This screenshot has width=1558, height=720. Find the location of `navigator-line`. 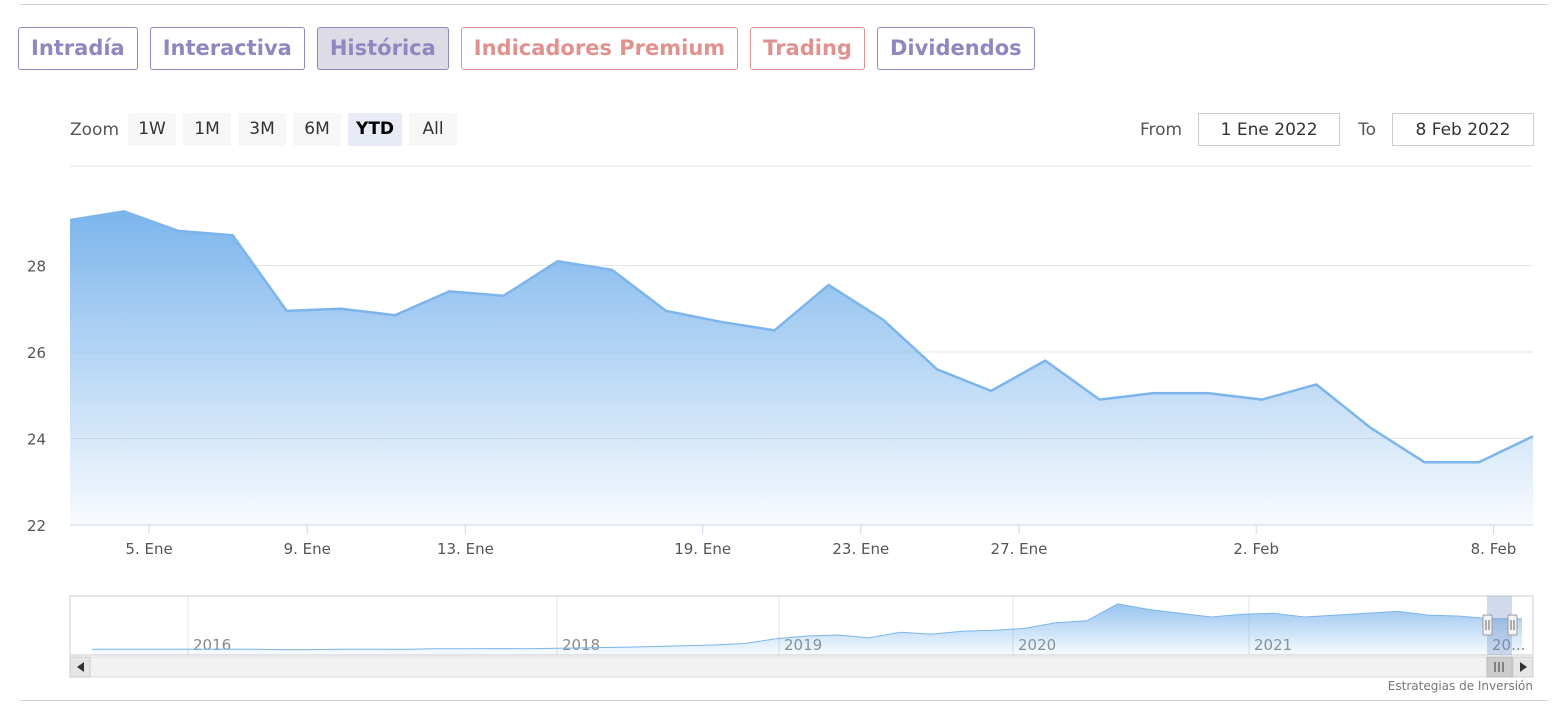

navigator-line is located at coordinates (807, 627).